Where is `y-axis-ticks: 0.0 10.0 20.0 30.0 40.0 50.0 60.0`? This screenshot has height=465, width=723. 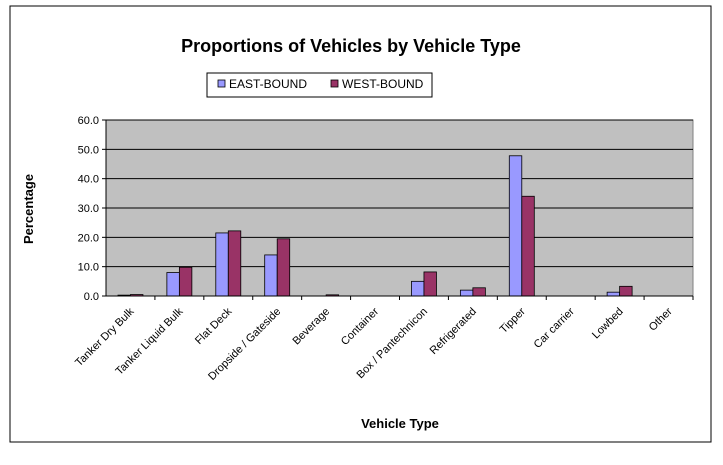 y-axis-ticks: 0.0 10.0 20.0 30.0 40.0 50.0 60.0 is located at coordinates (92, 209).